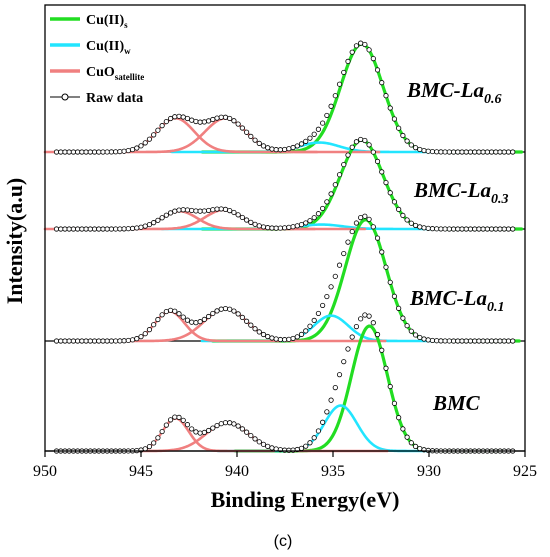 This screenshot has width=550, height=557. What do you see at coordinates (366, 280) in the screenshot?
I see `cu_s-peak` at bounding box center [366, 280].